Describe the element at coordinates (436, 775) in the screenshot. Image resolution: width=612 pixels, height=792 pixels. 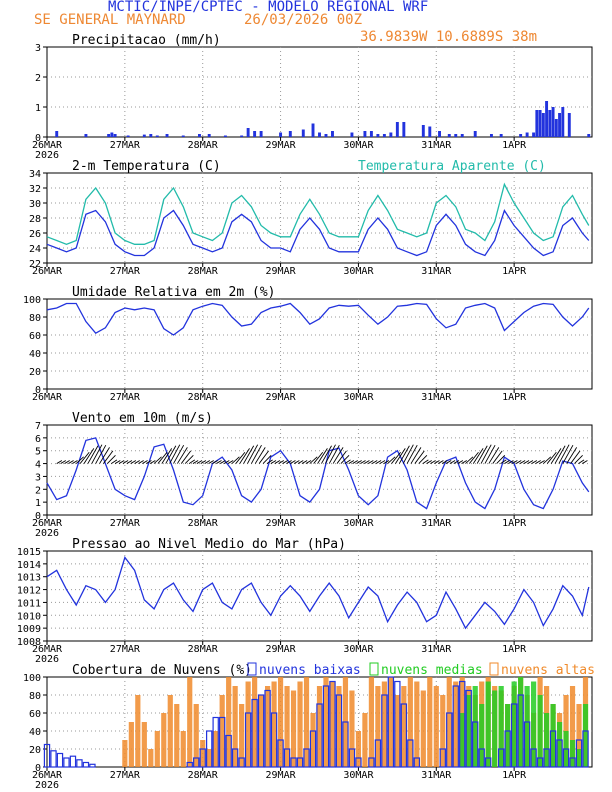
I see `clouds-day-label: 31MAR` at that location.